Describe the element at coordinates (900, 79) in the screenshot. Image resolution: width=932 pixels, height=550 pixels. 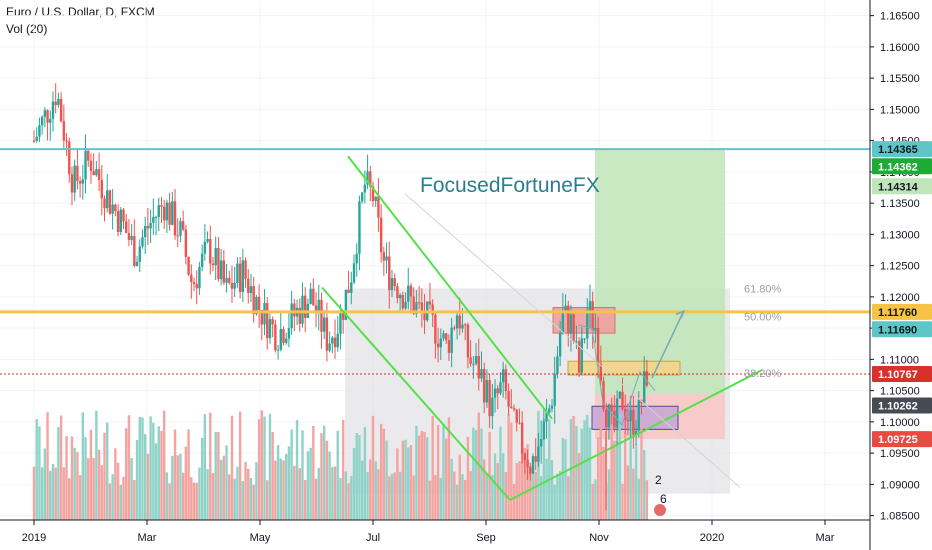
I see `y-tick-label: 1.15500` at that location.